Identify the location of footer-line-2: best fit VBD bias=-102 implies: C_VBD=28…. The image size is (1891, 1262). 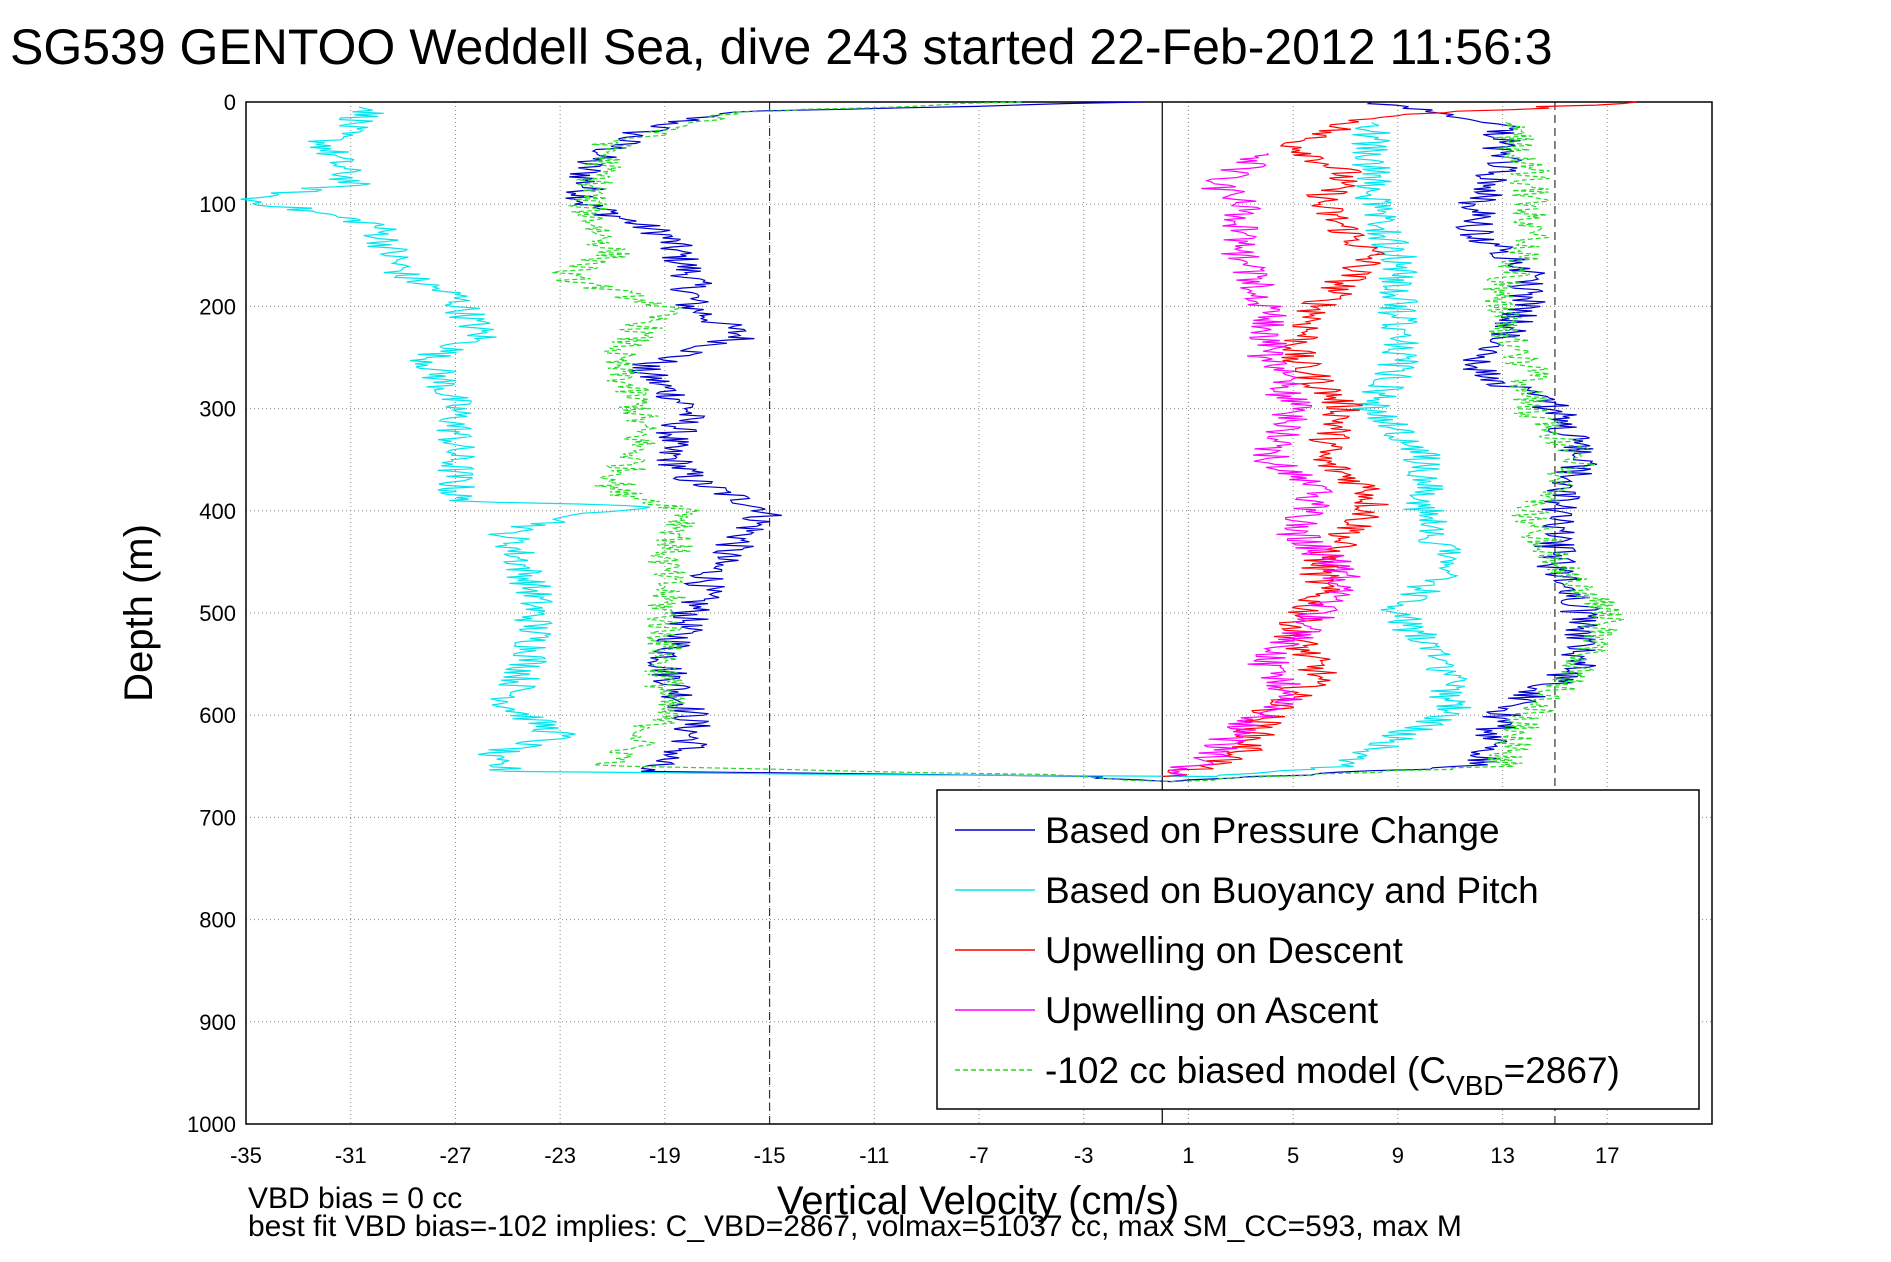
(855, 1226).